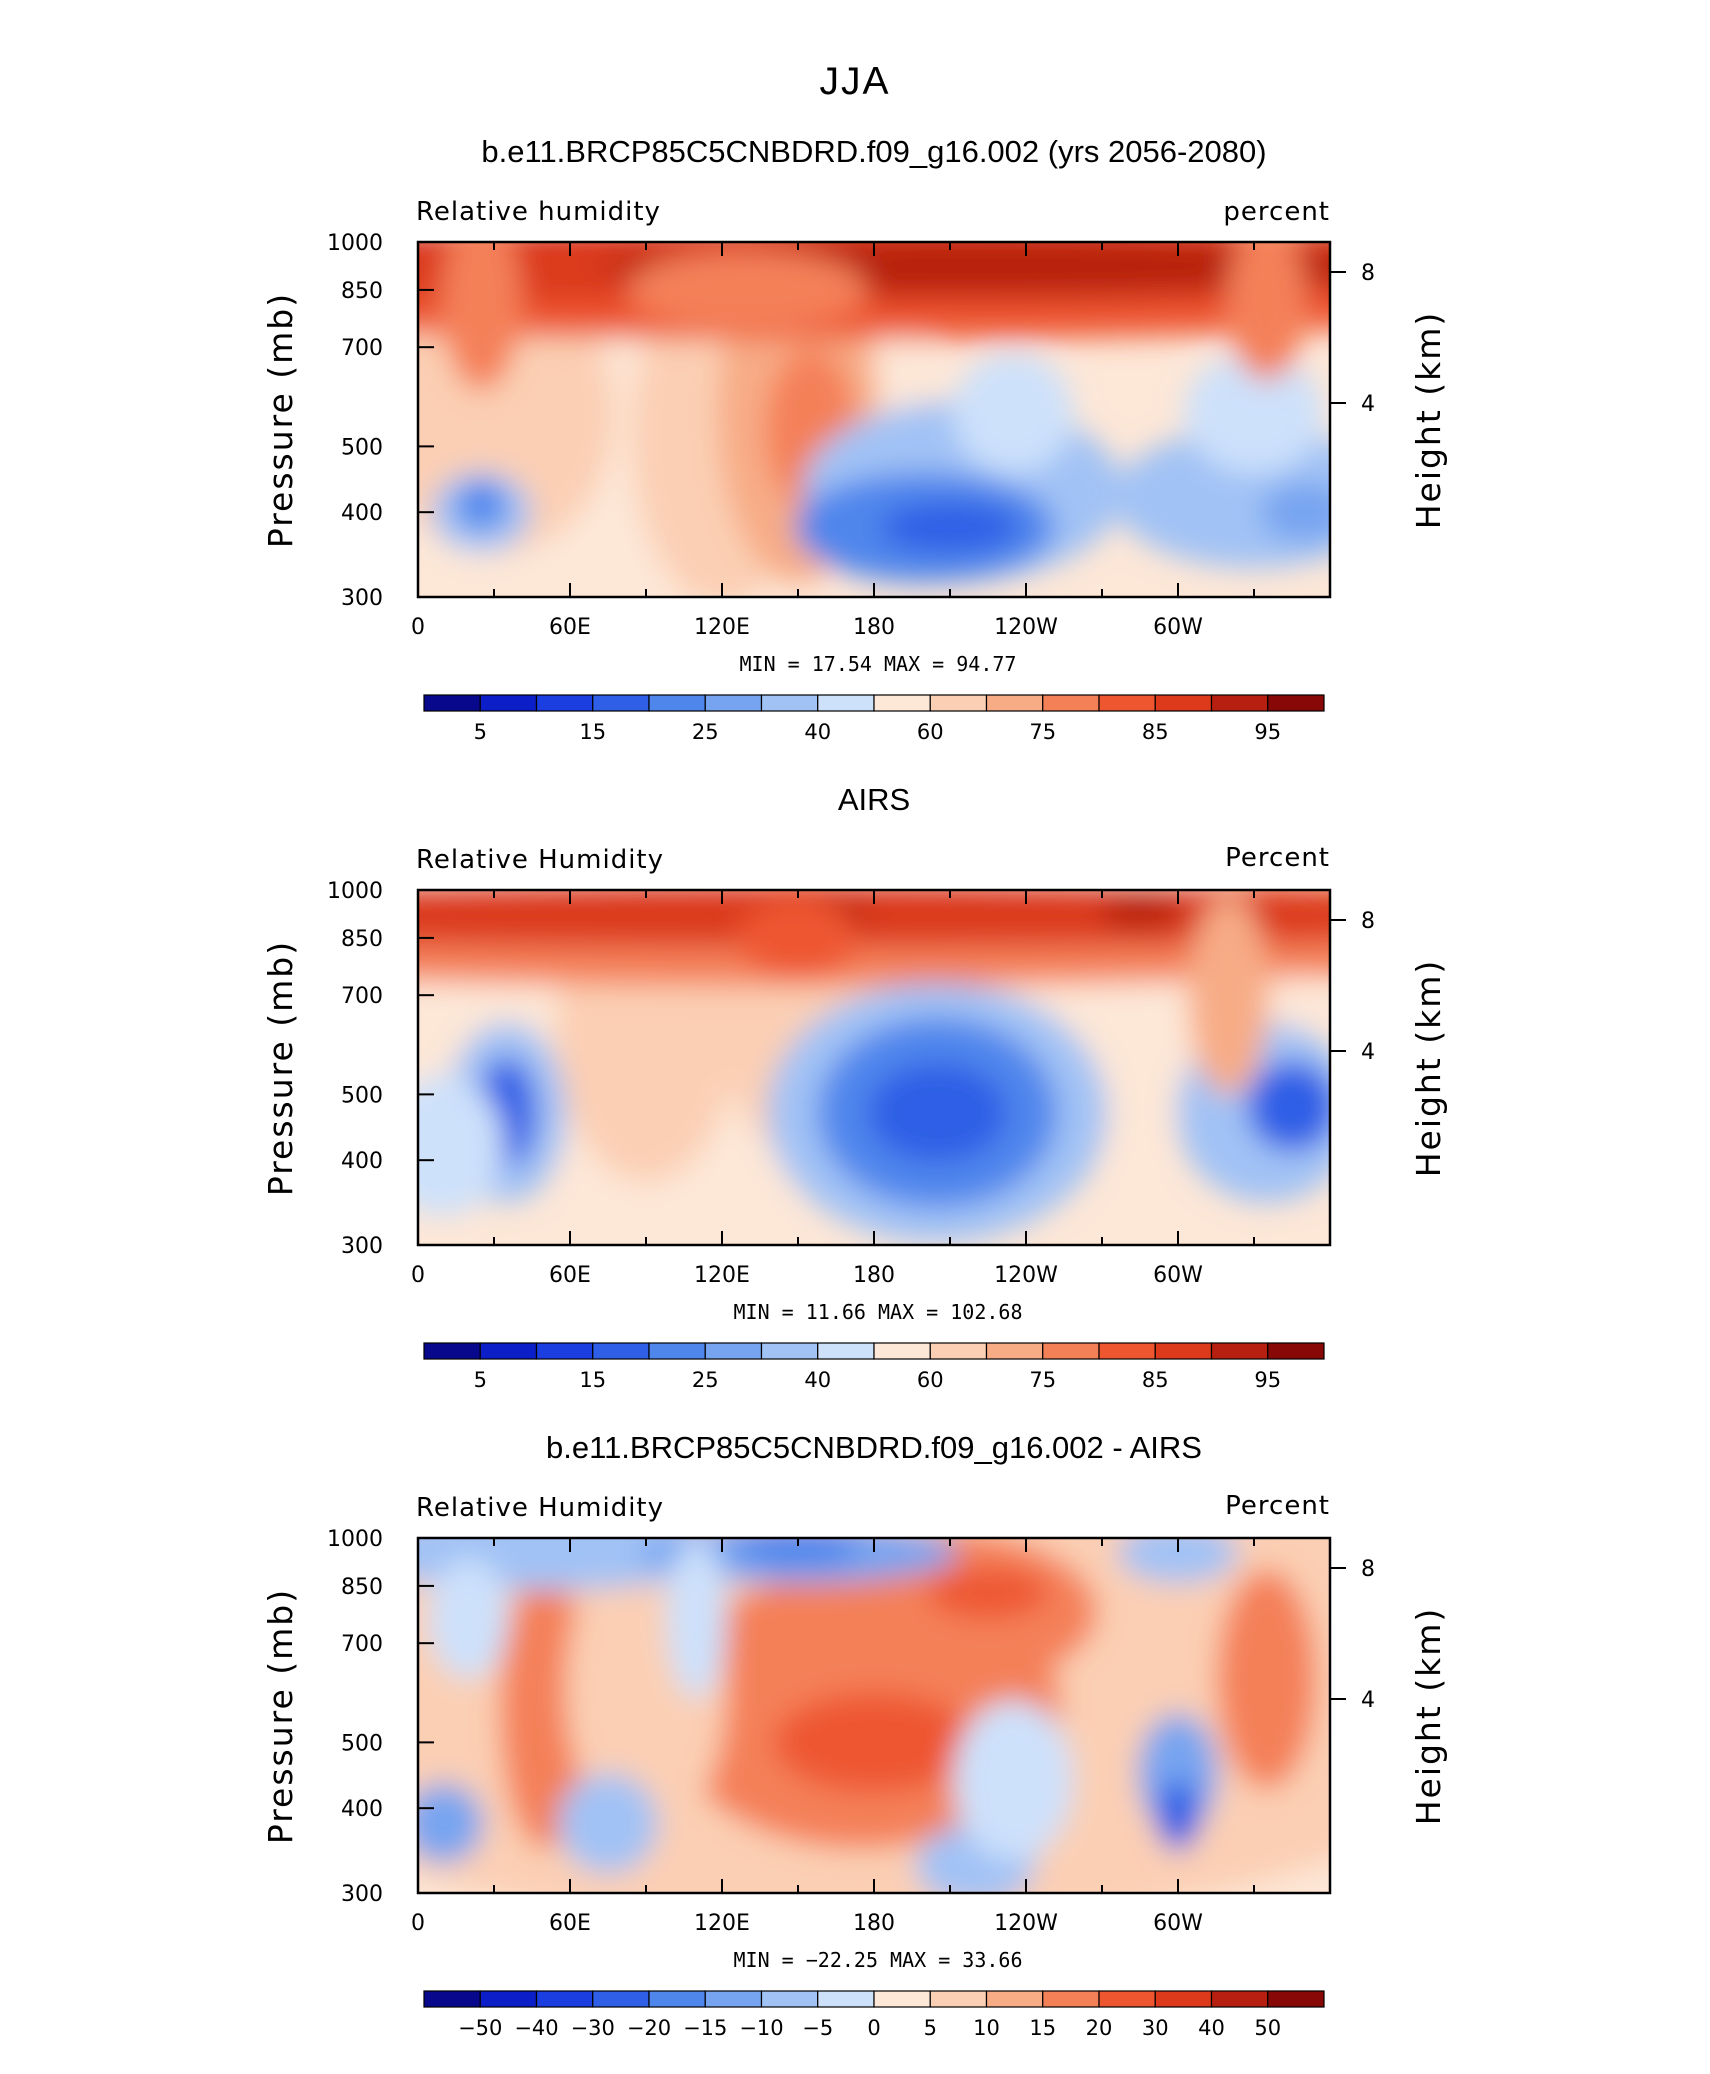 The height and width of the screenshot is (2074, 1710). Describe the element at coordinates (874, 627) in the screenshot. I see `x-tick-label: 180` at that location.